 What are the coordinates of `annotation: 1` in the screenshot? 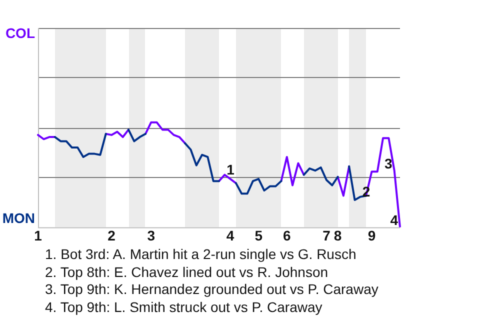 It's located at (230, 170).